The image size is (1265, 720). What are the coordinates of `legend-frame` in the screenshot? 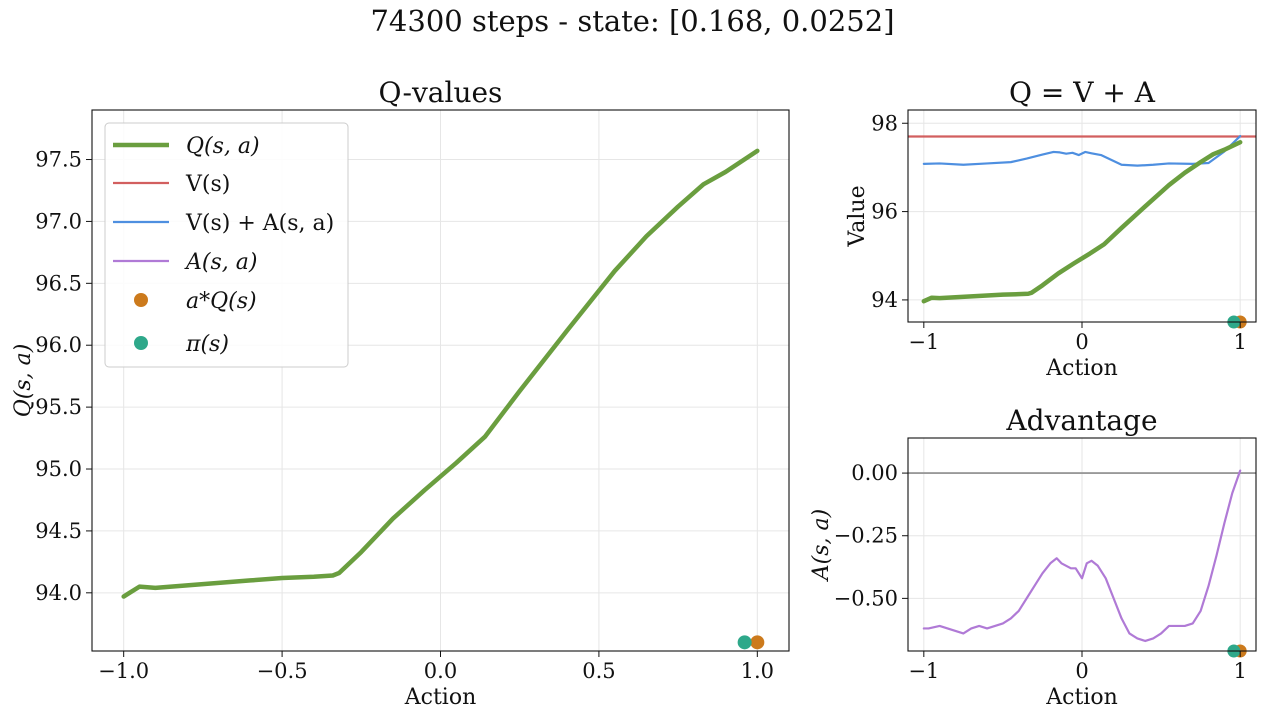 It's located at (226, 245).